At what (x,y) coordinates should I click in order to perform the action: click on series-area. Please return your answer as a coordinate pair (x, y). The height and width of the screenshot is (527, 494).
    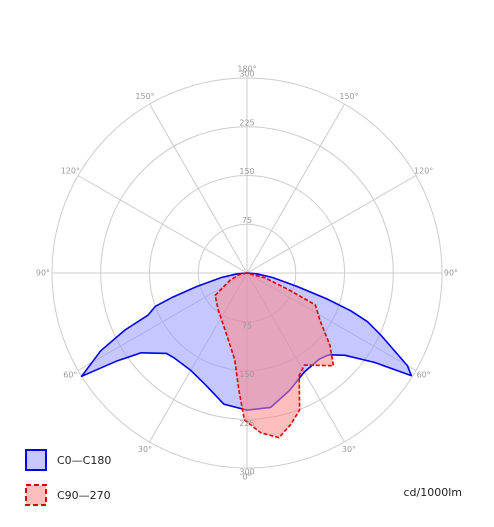
    Looking at the image, I should click on (274, 355).